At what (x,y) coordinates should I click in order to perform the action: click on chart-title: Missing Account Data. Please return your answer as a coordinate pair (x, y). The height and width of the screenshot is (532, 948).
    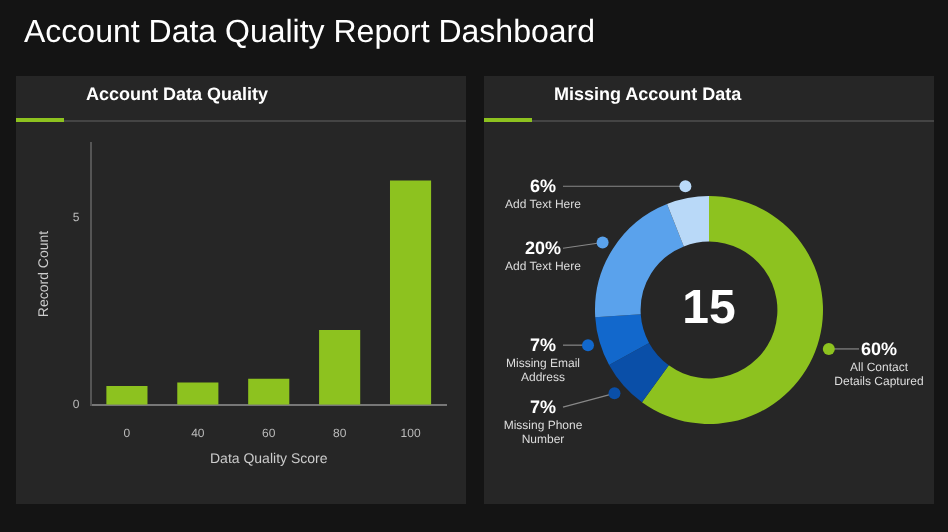
    Looking at the image, I should click on (709, 99).